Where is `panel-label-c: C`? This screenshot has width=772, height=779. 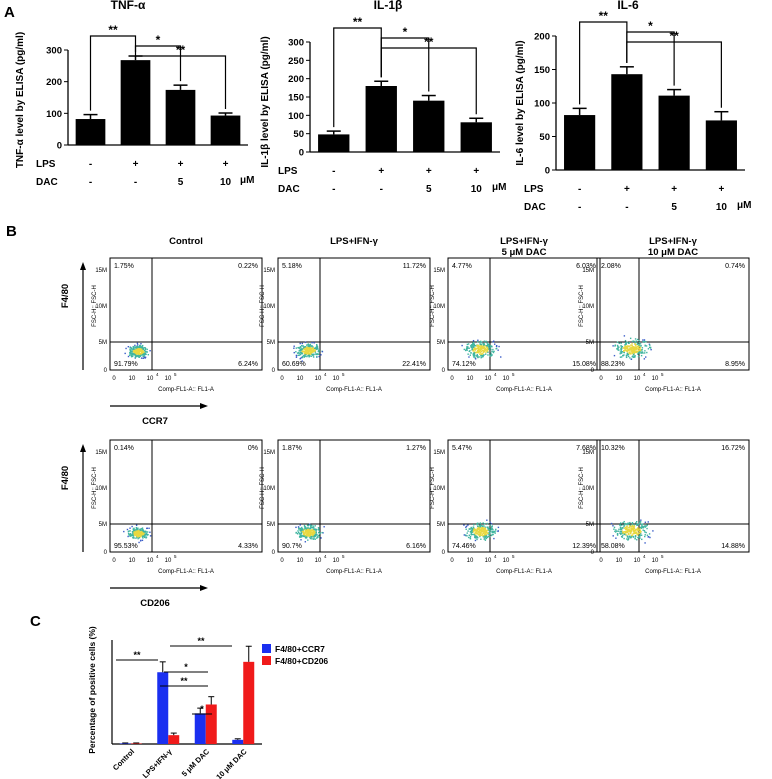
panel-label-c: C is located at coordinates (35, 621).